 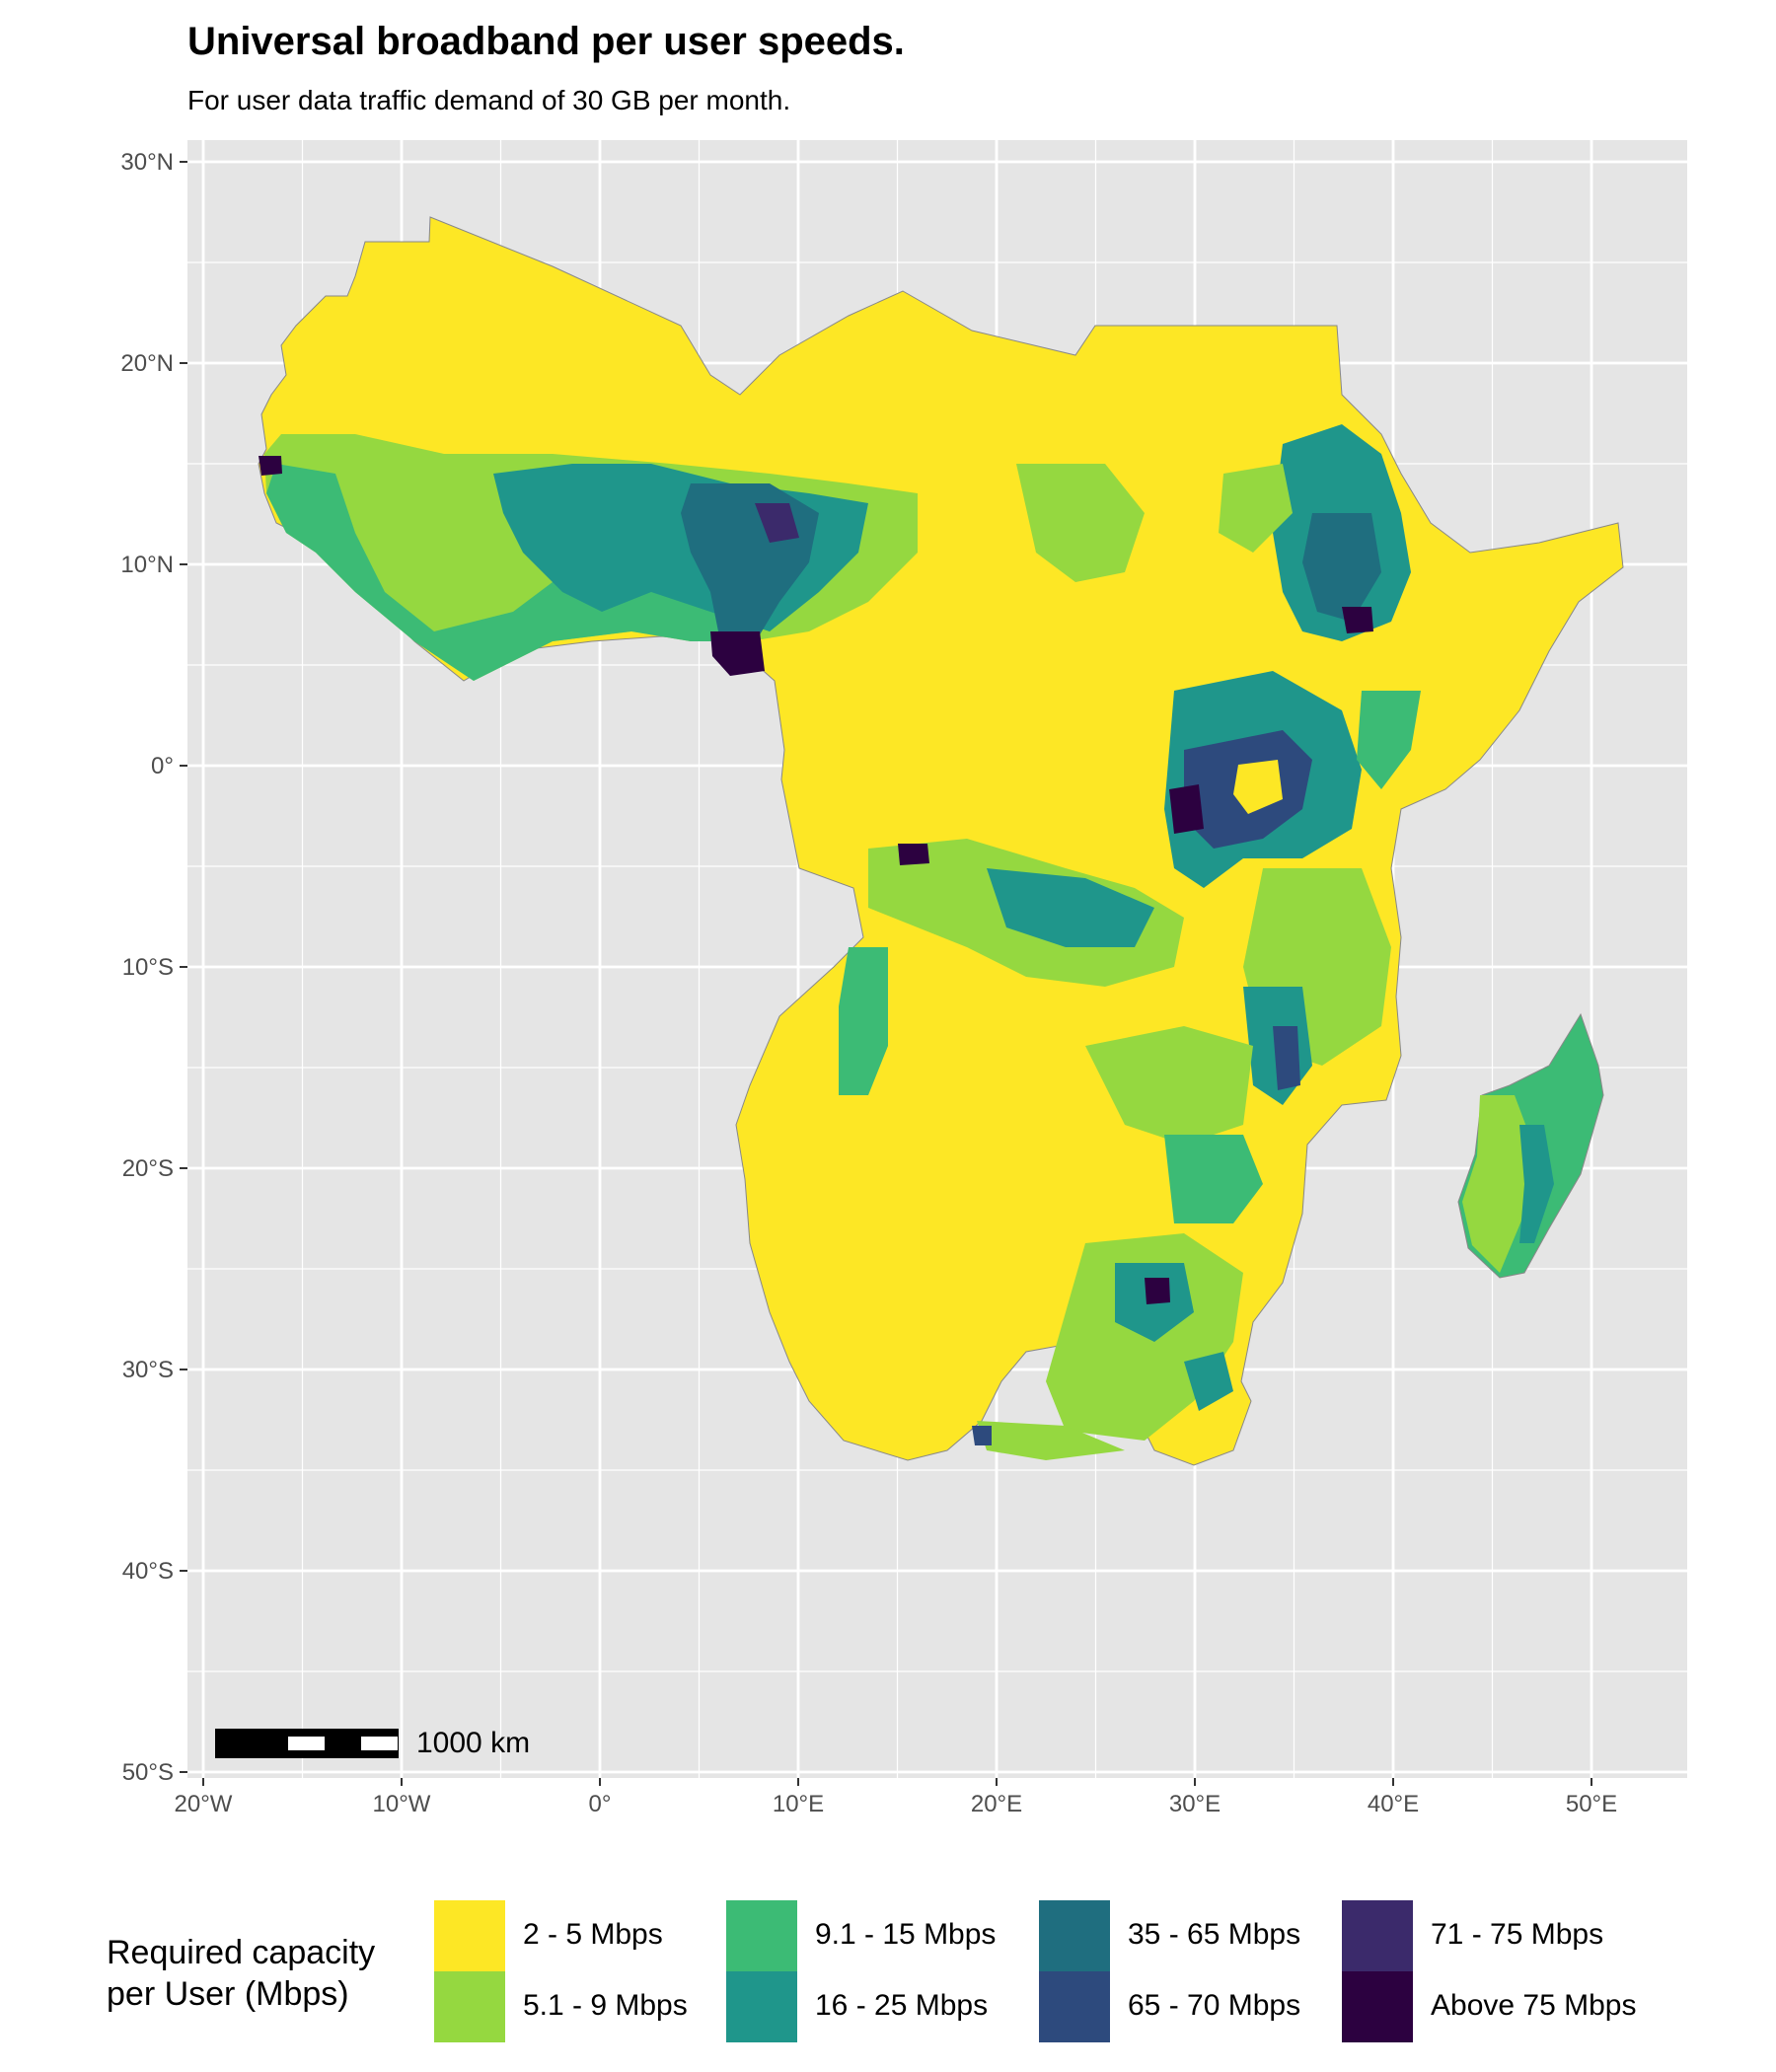 I want to click on zimbabwe-green, so click(x=1214, y=1179).